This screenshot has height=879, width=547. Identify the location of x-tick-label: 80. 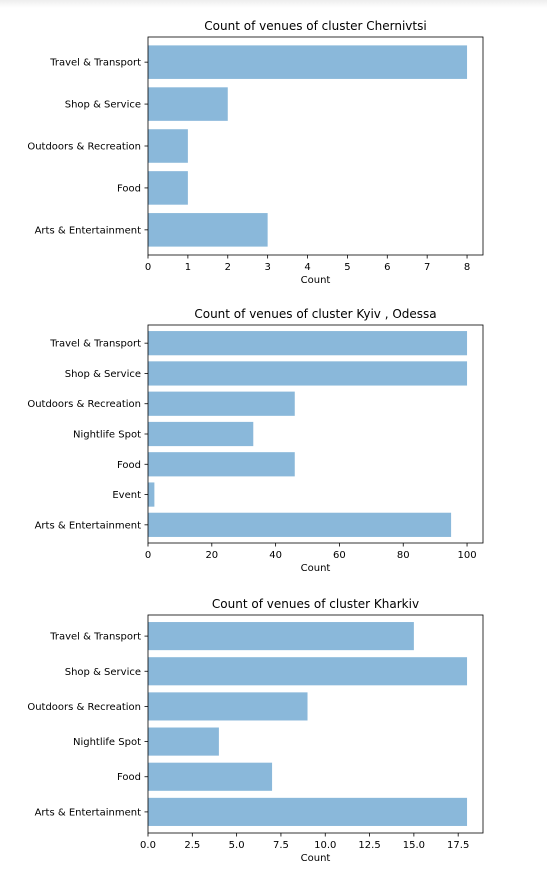
(403, 555).